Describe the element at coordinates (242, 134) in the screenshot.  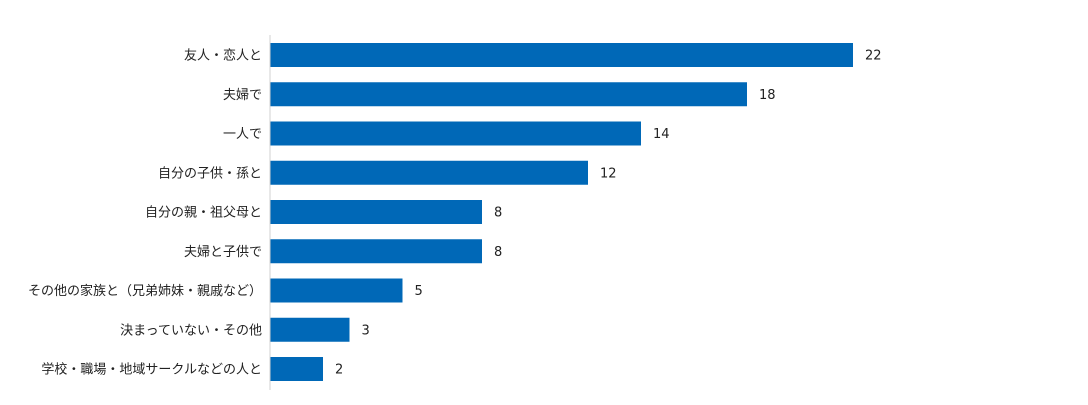
I see `category-label-2: 一人で` at that location.